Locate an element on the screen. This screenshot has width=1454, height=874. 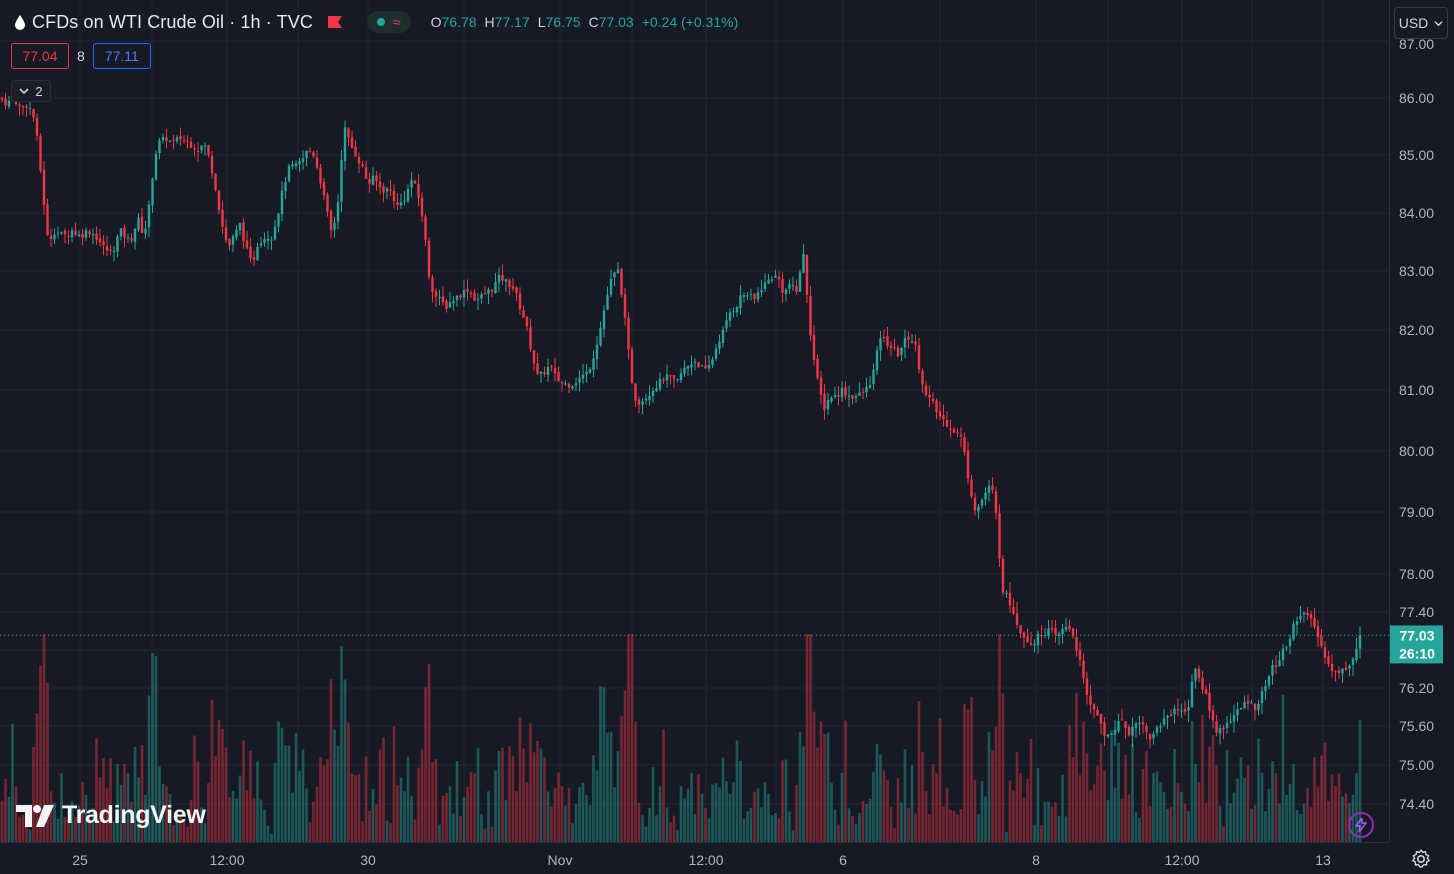
settings-gear-icon is located at coordinates (1421, 859).